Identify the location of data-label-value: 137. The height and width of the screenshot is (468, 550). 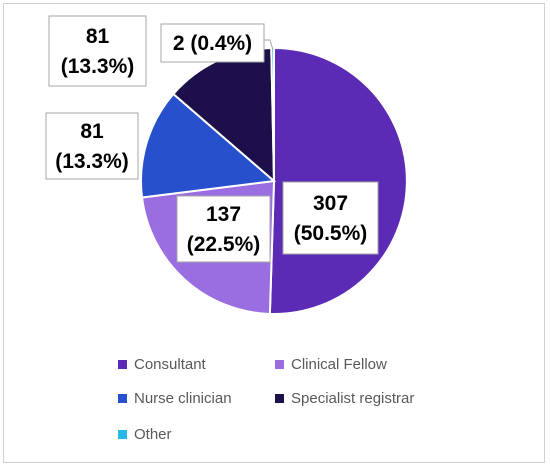
(223, 214).